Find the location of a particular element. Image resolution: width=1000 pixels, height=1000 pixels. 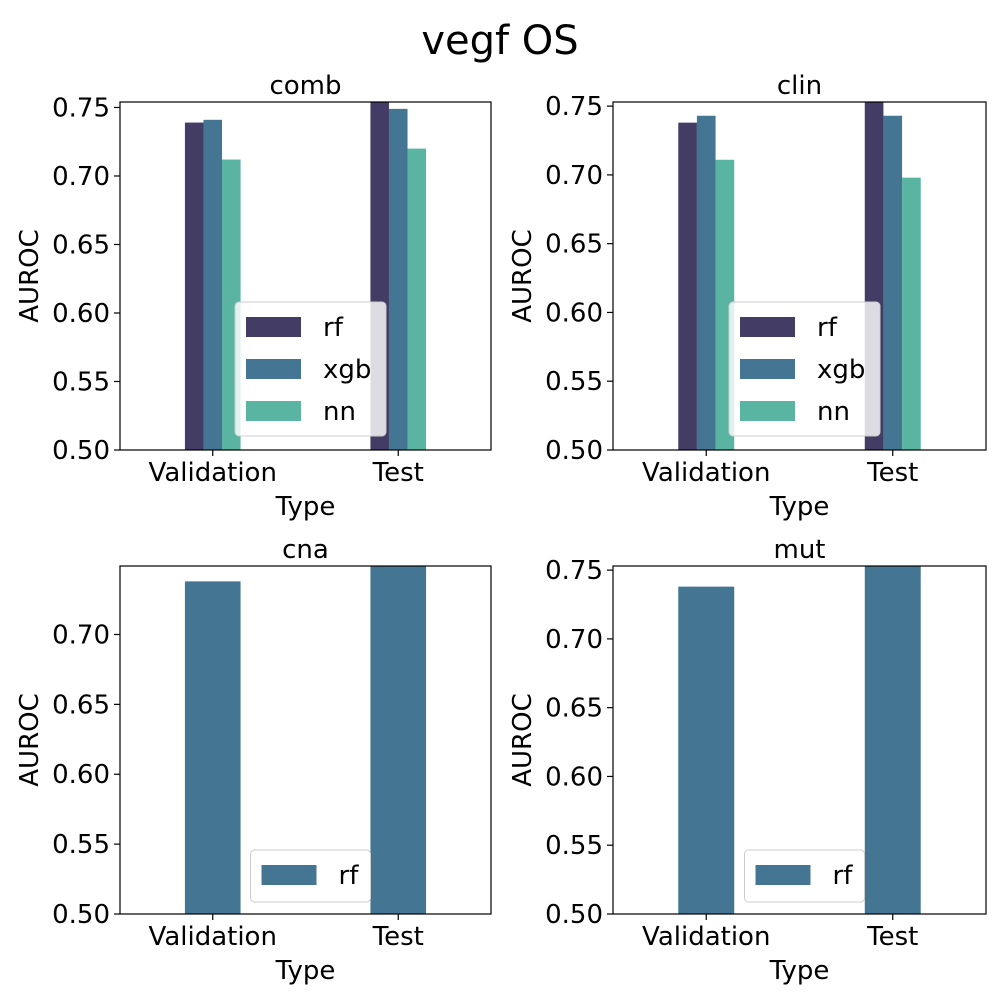

subplot-title: clin is located at coordinates (799, 86).